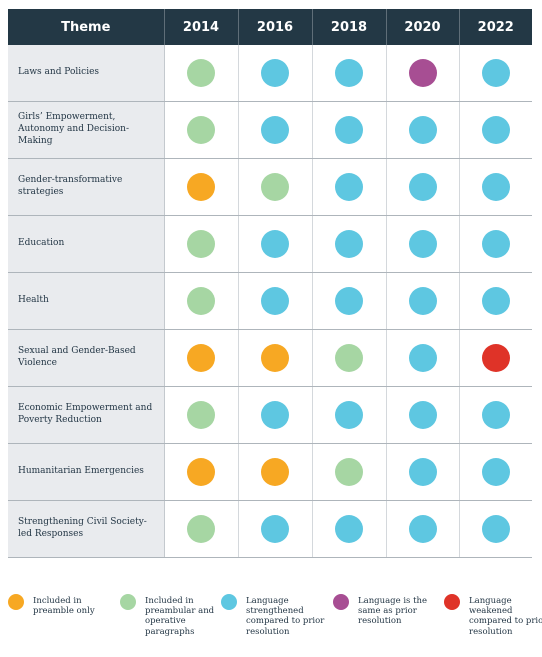  What do you see at coordinates (229, 602) in the screenshot?
I see `legend-swatch-strengthened` at bounding box center [229, 602].